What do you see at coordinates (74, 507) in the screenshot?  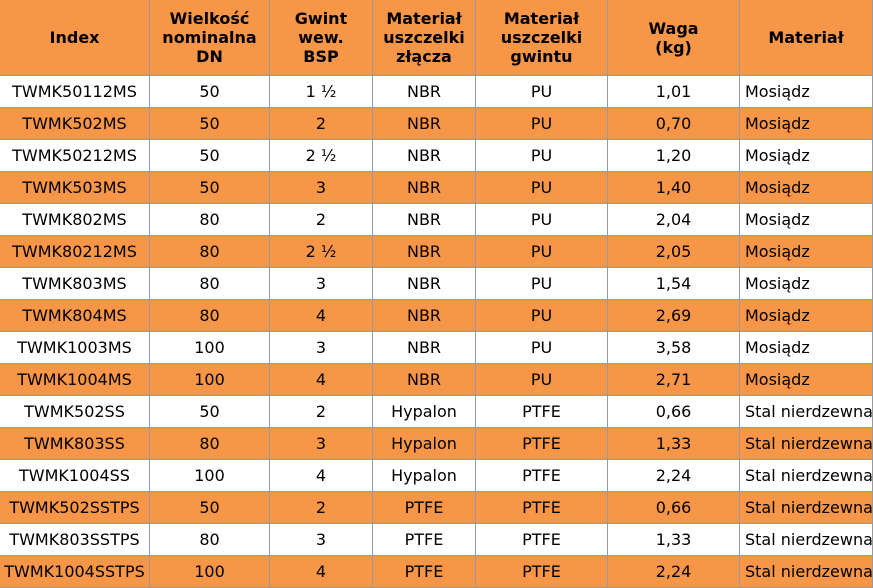 I see `cell-text: TWMK502SSTPS` at bounding box center [74, 507].